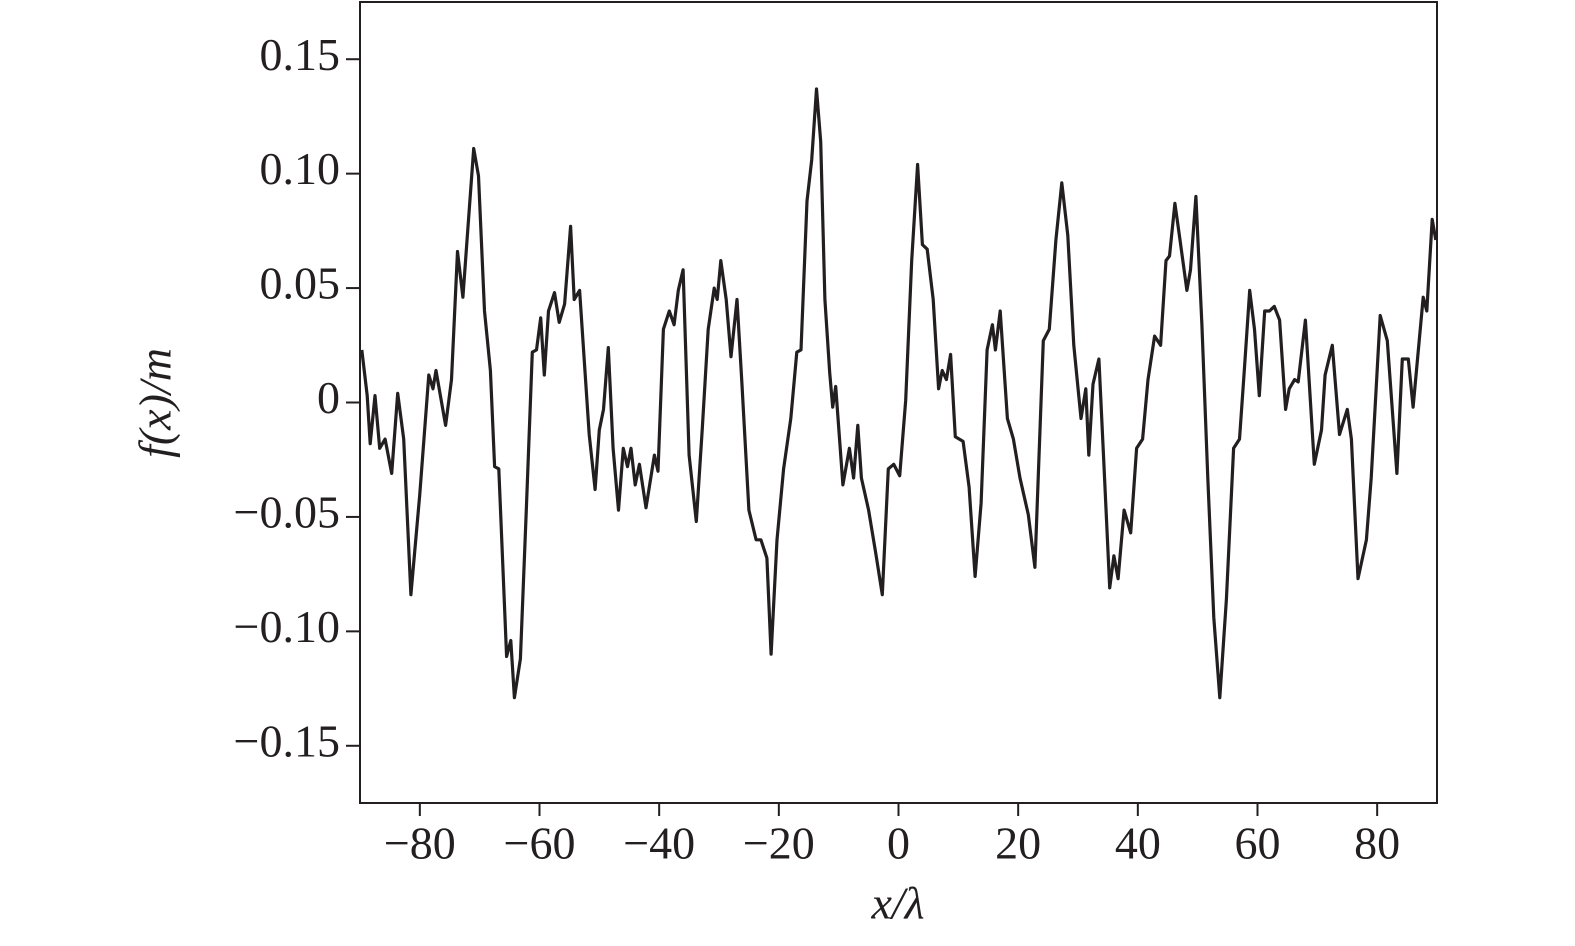 This screenshot has width=1575, height=946. Describe the element at coordinates (300, 54) in the screenshot. I see `y-tick-label: 0.15` at that location.